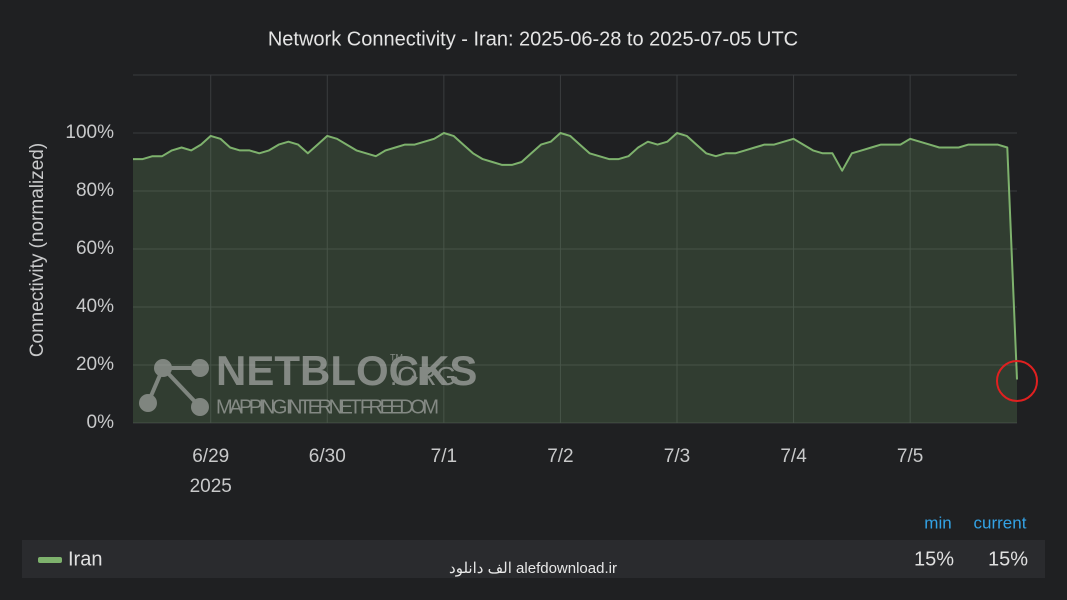 The height and width of the screenshot is (600, 1067). What do you see at coordinates (95, 190) in the screenshot?
I see `y-tick-label: 80%` at bounding box center [95, 190].